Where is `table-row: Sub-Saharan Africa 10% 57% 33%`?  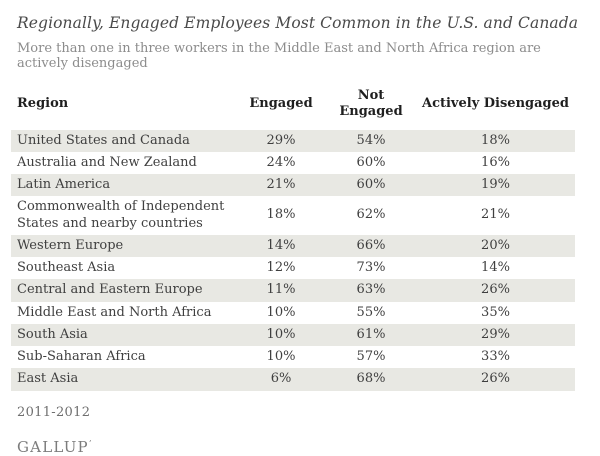 table-row: Sub-Saharan Africa 10% 57% 33% is located at coordinates (293, 357).